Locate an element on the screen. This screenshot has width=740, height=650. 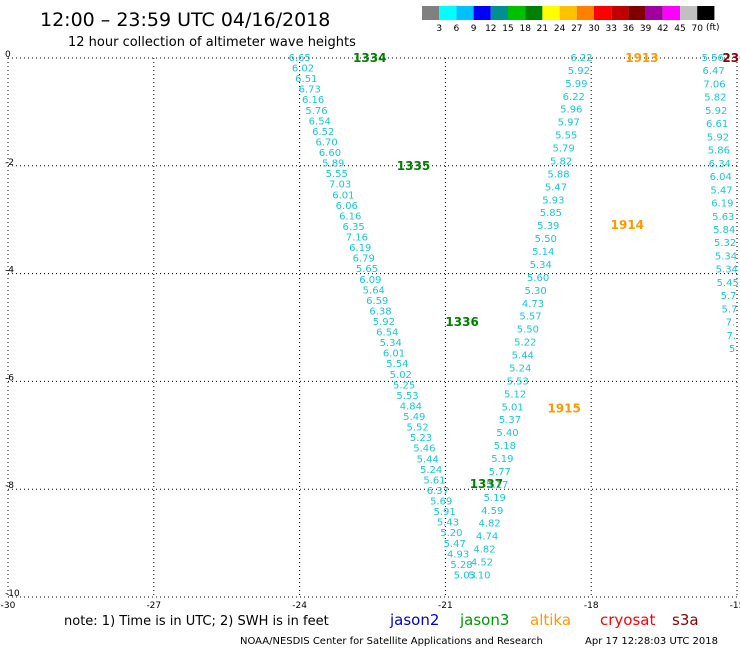
wave-height-value: 5.63 is located at coordinates (723, 217).